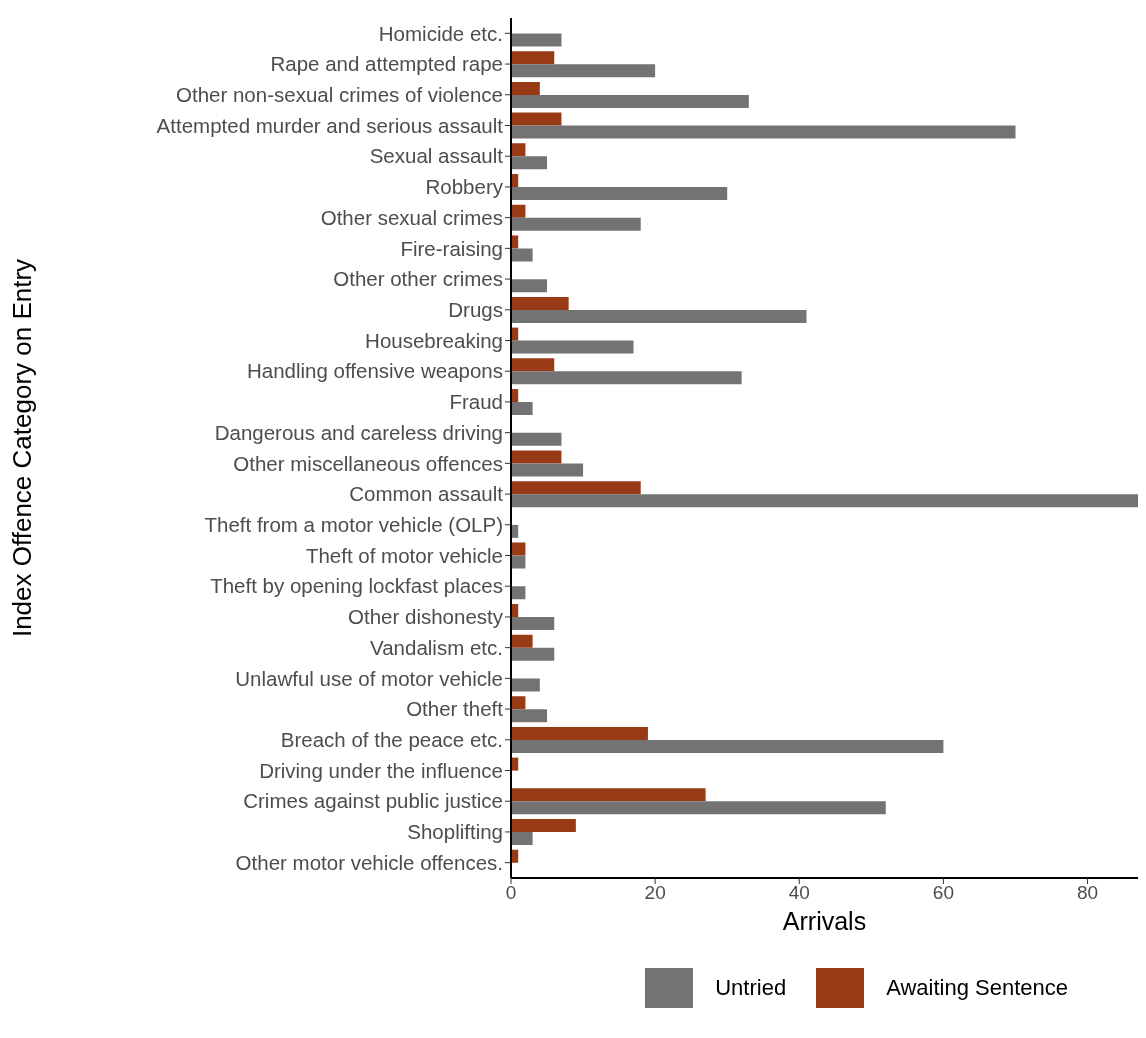  I want to click on y-tick-label: Sexual assault, so click(436, 156).